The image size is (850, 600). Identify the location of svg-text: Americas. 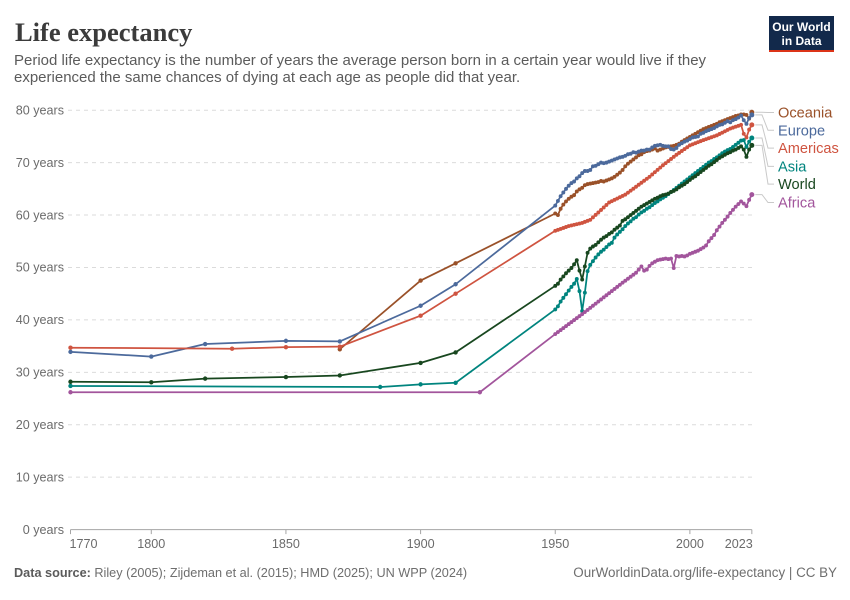
(808, 149).